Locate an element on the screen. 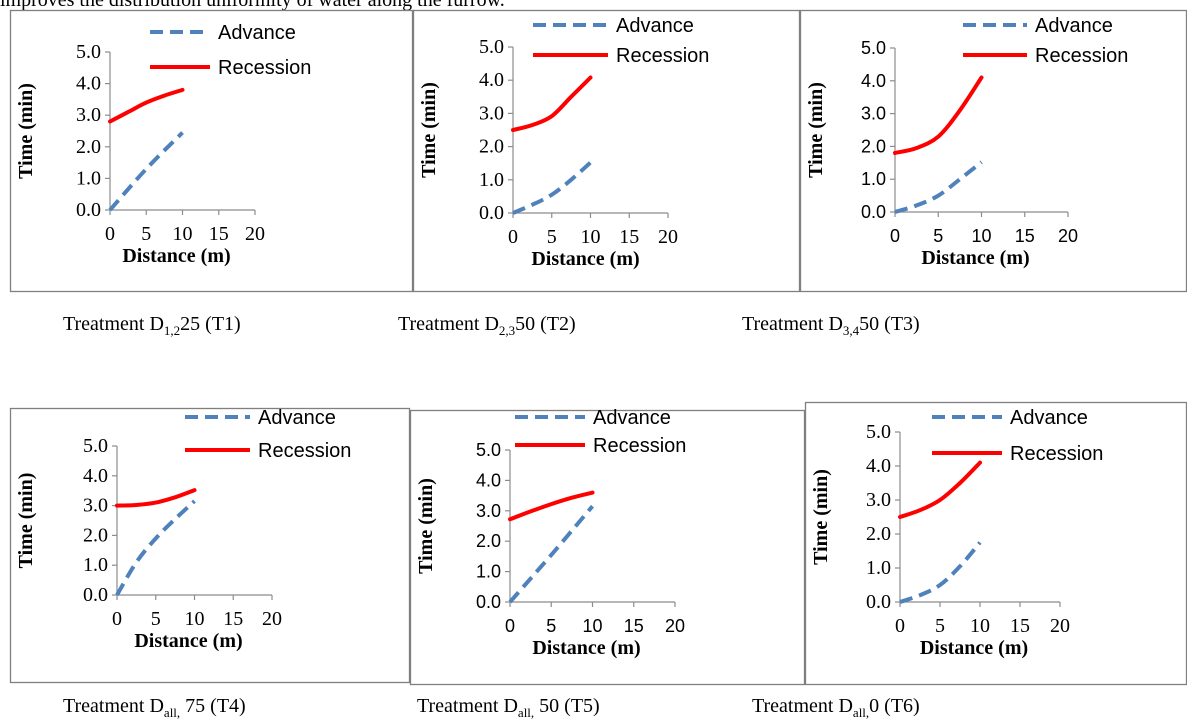 The image size is (1187, 721). caption-suffix: 75 (T4) is located at coordinates (213, 706).